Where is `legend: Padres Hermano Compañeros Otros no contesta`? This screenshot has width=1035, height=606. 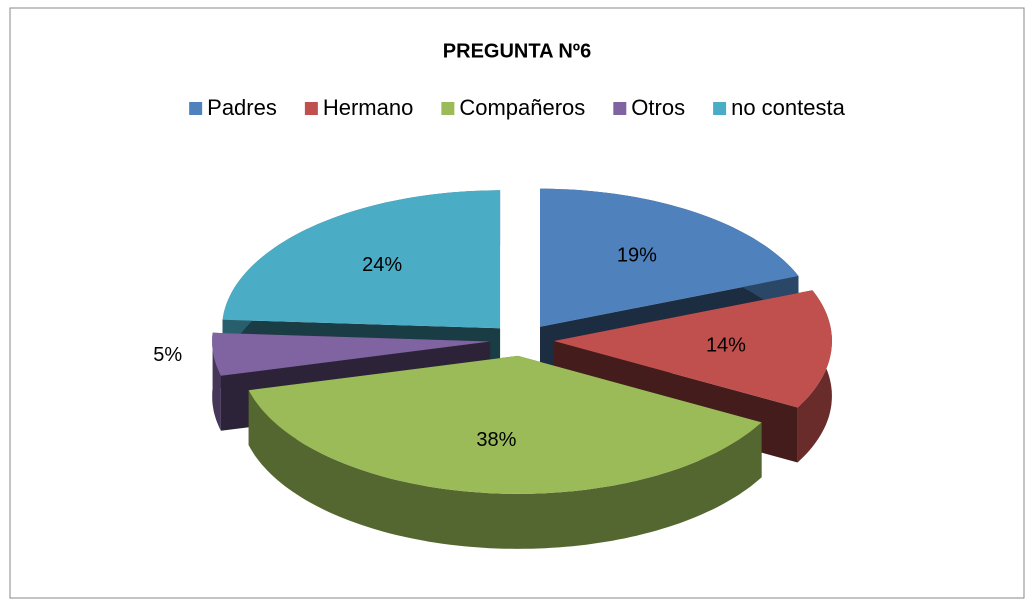
legend: Padres Hermano Compañeros Otros no contesta is located at coordinates (517, 107).